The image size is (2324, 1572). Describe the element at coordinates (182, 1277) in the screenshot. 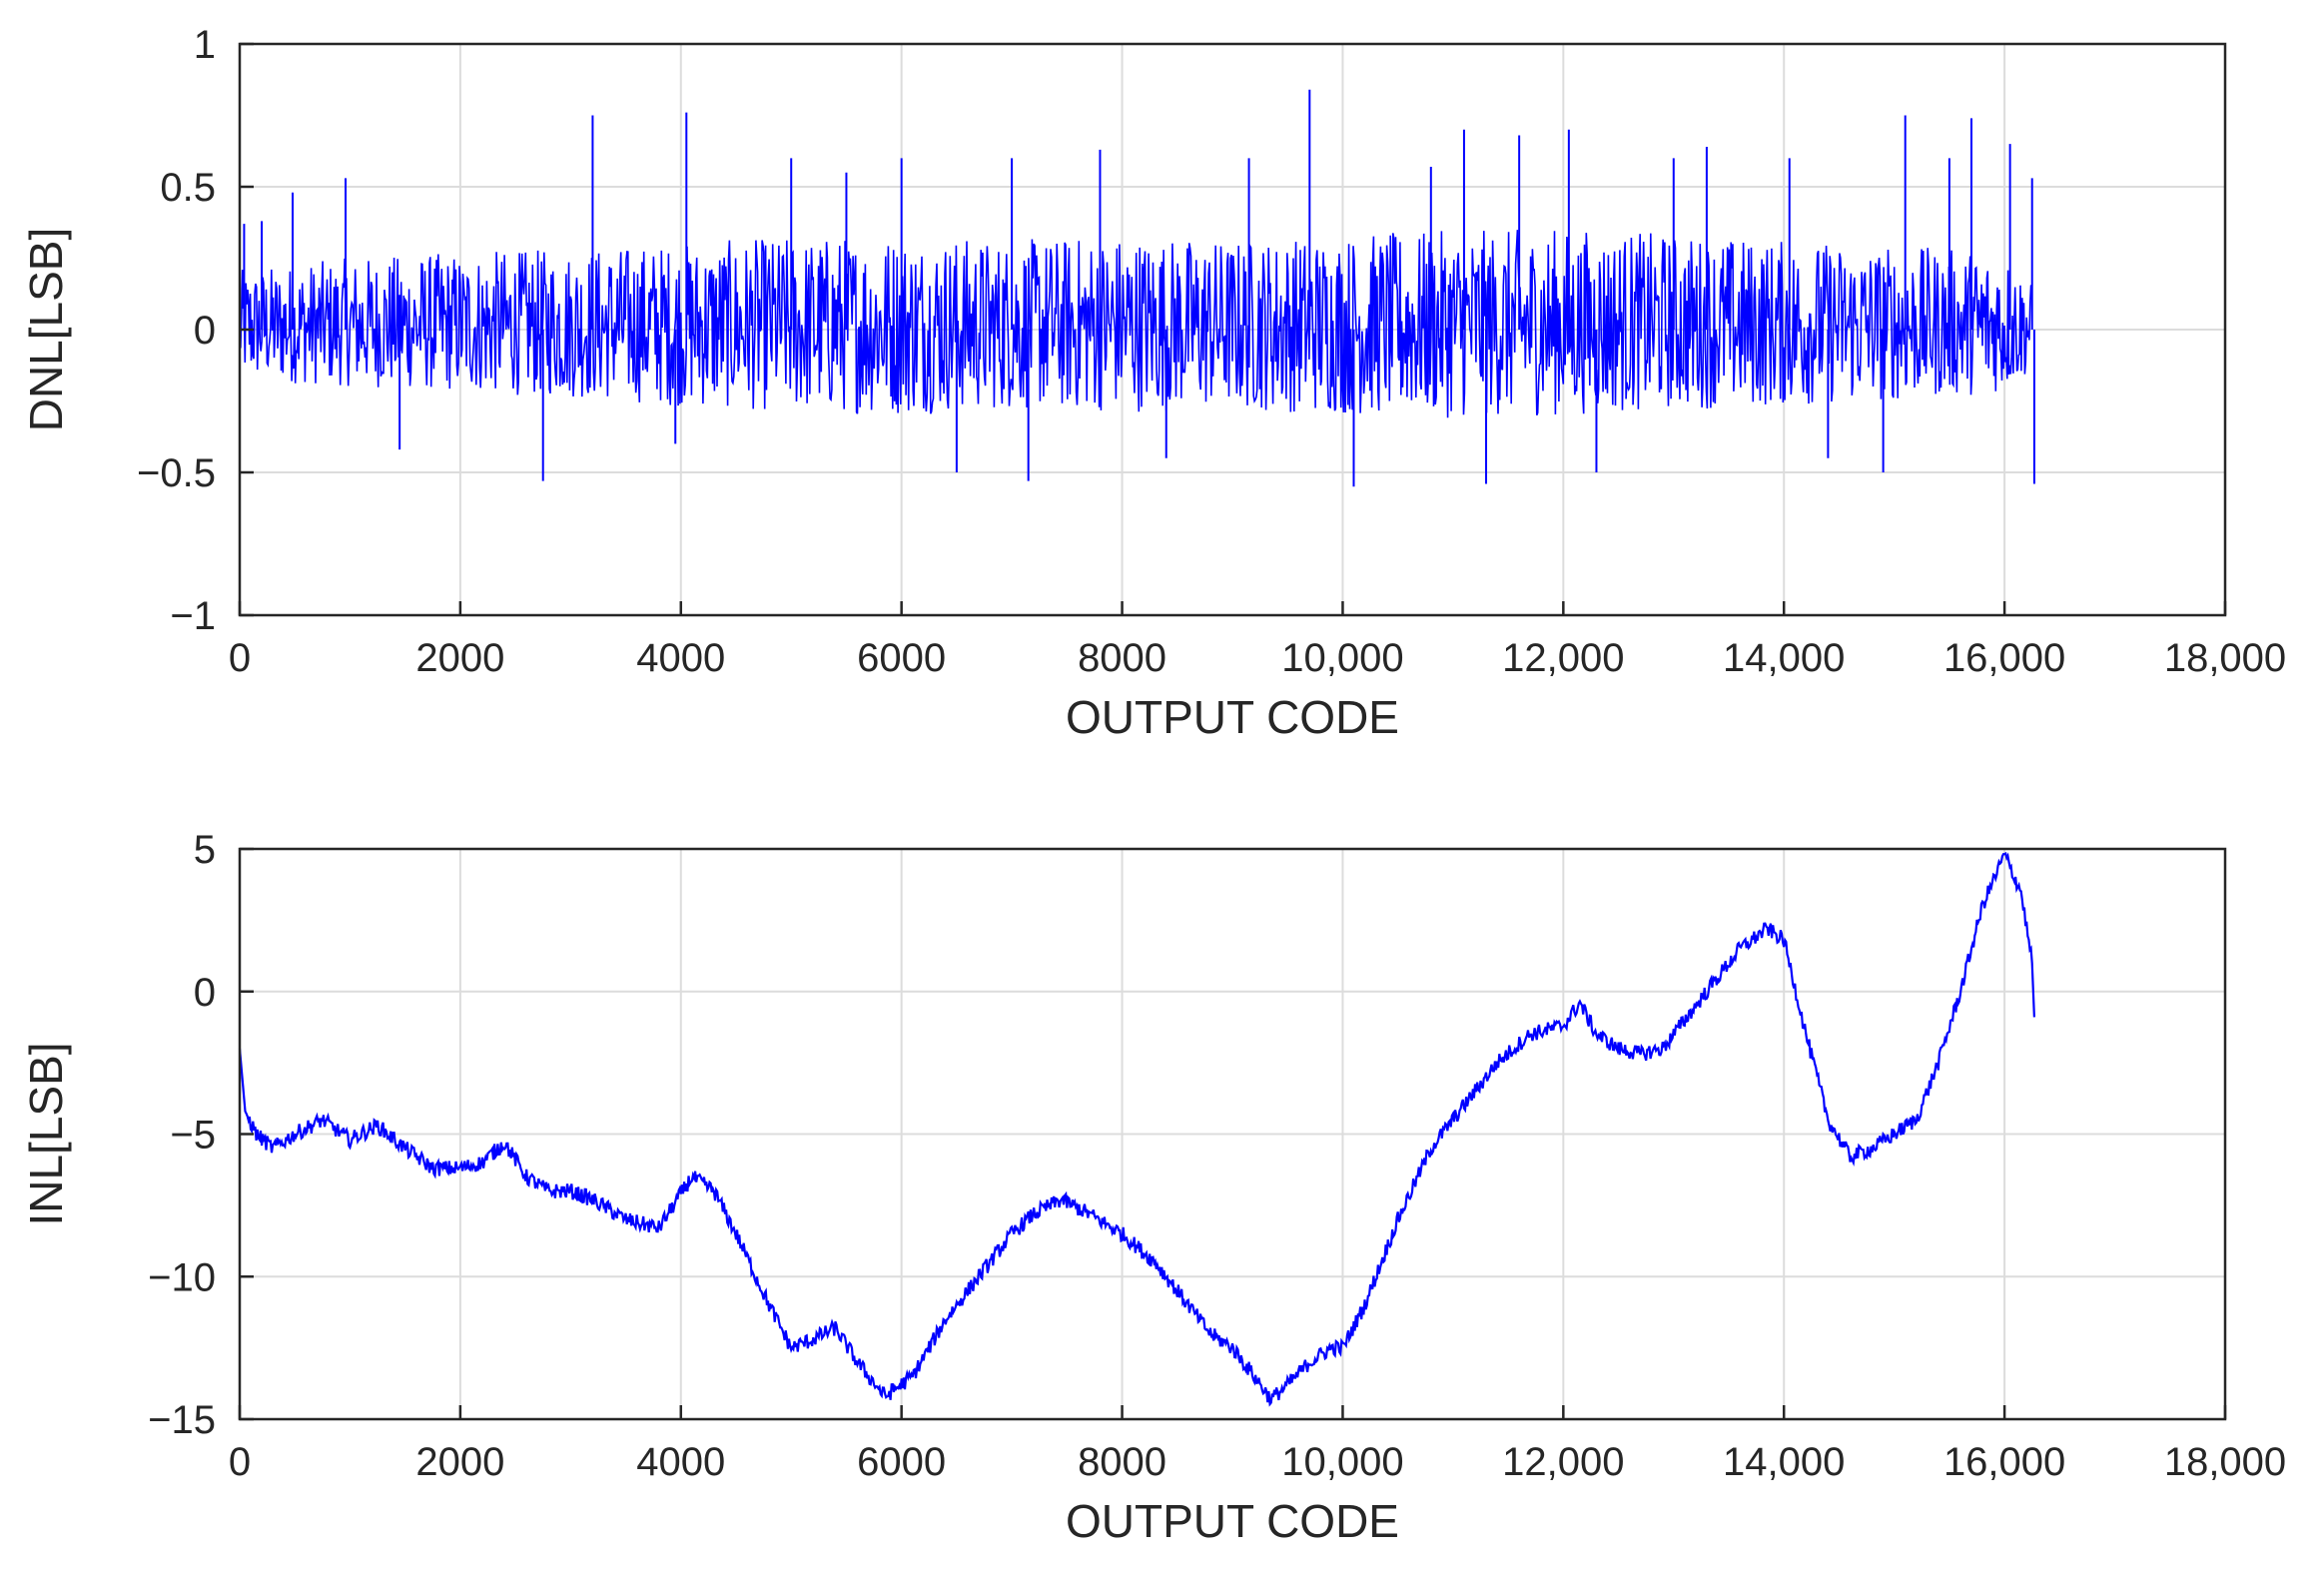

I see `y-tick-label: −10` at that location.